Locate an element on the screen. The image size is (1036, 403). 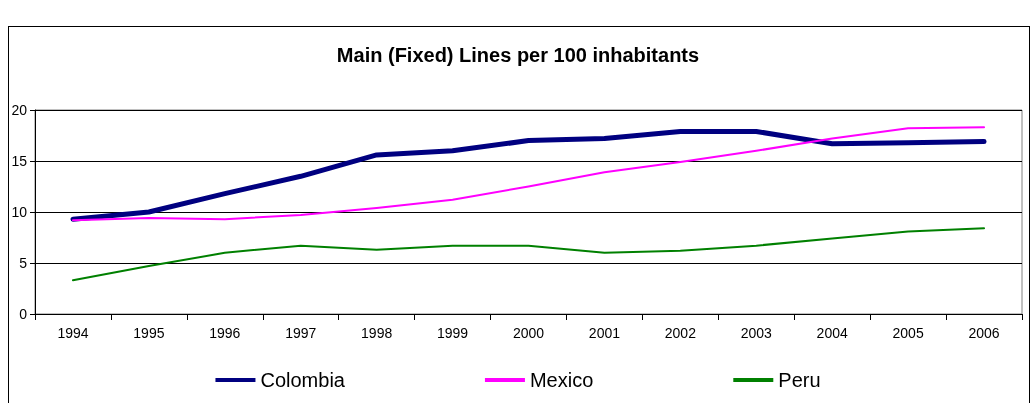
x-tick-label: 1996 is located at coordinates (225, 333).